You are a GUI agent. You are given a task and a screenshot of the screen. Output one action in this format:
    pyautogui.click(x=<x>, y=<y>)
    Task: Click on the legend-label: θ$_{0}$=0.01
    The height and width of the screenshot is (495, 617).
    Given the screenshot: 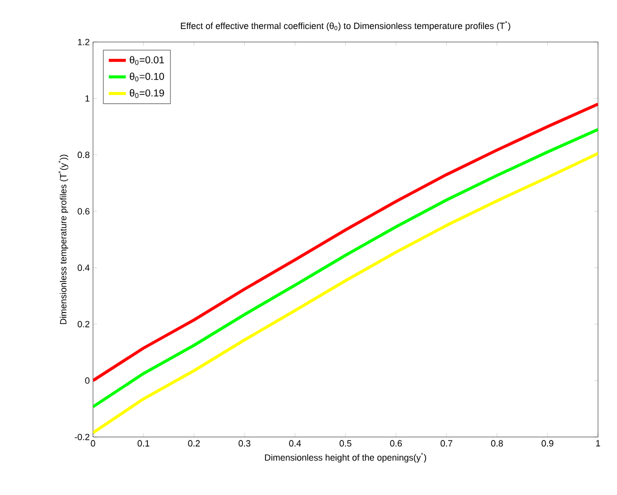 What is the action you would take?
    pyautogui.click(x=147, y=60)
    